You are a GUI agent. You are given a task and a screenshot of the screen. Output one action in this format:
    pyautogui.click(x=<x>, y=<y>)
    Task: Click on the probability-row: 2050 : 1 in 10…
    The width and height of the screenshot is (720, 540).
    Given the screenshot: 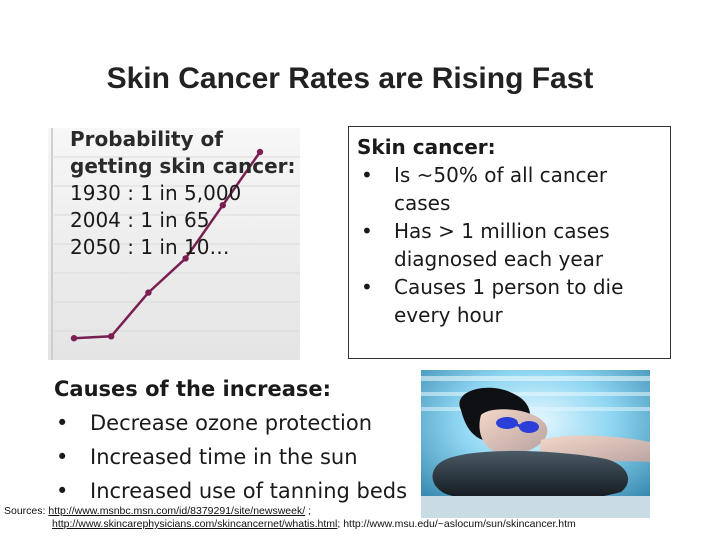 What is the action you would take?
    pyautogui.click(x=150, y=247)
    